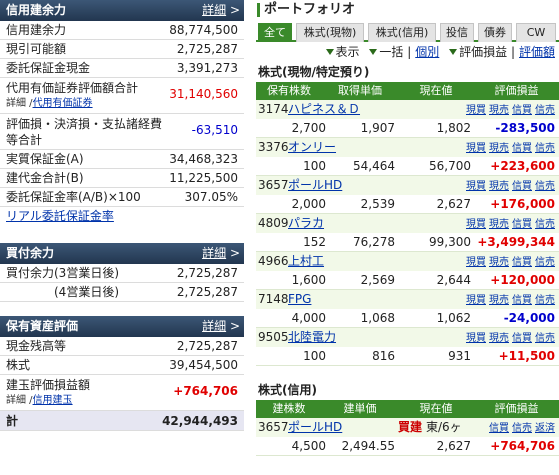 The width and height of the screenshot is (559, 475). Describe the element at coordinates (377, 318) in the screenshot. I see `stock-cost: 1,068` at that location.